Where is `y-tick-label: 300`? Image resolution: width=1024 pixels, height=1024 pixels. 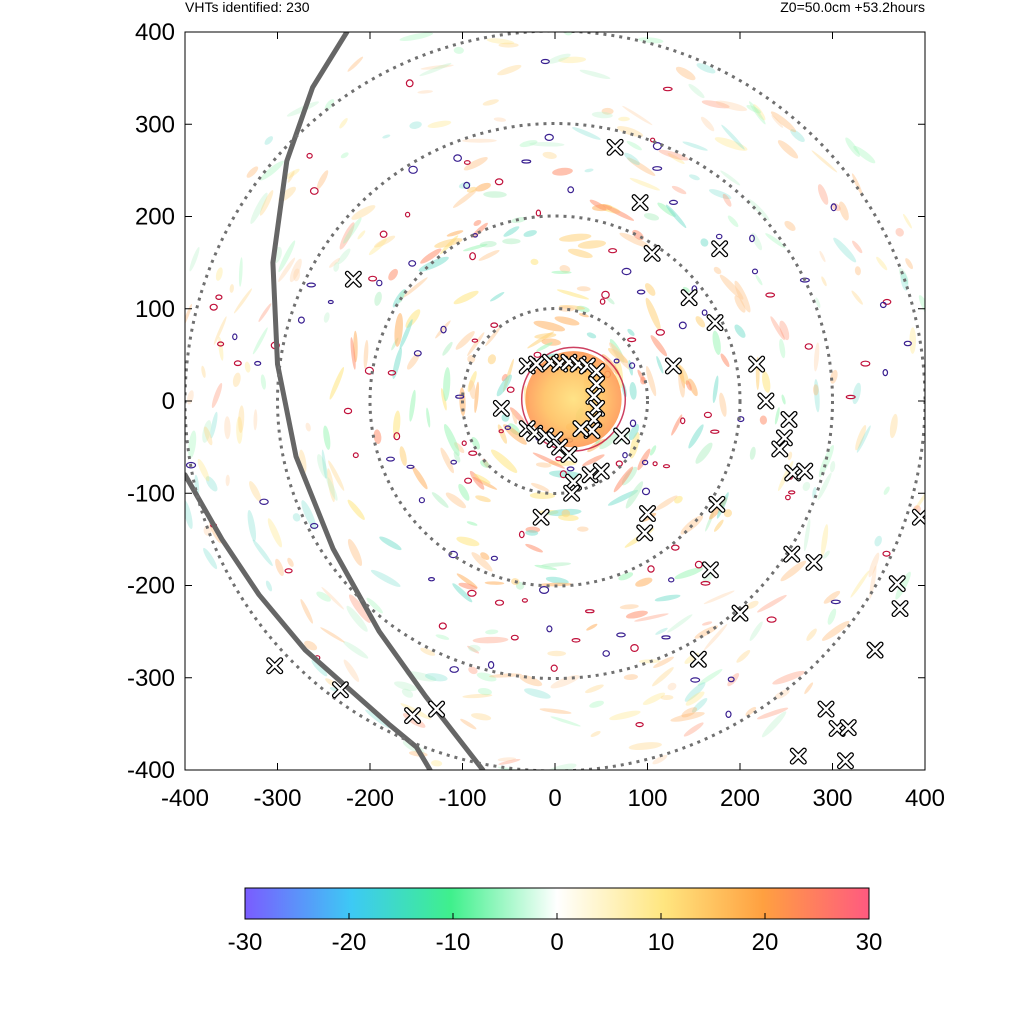 y-tick-label: 300 is located at coordinates (155, 124).